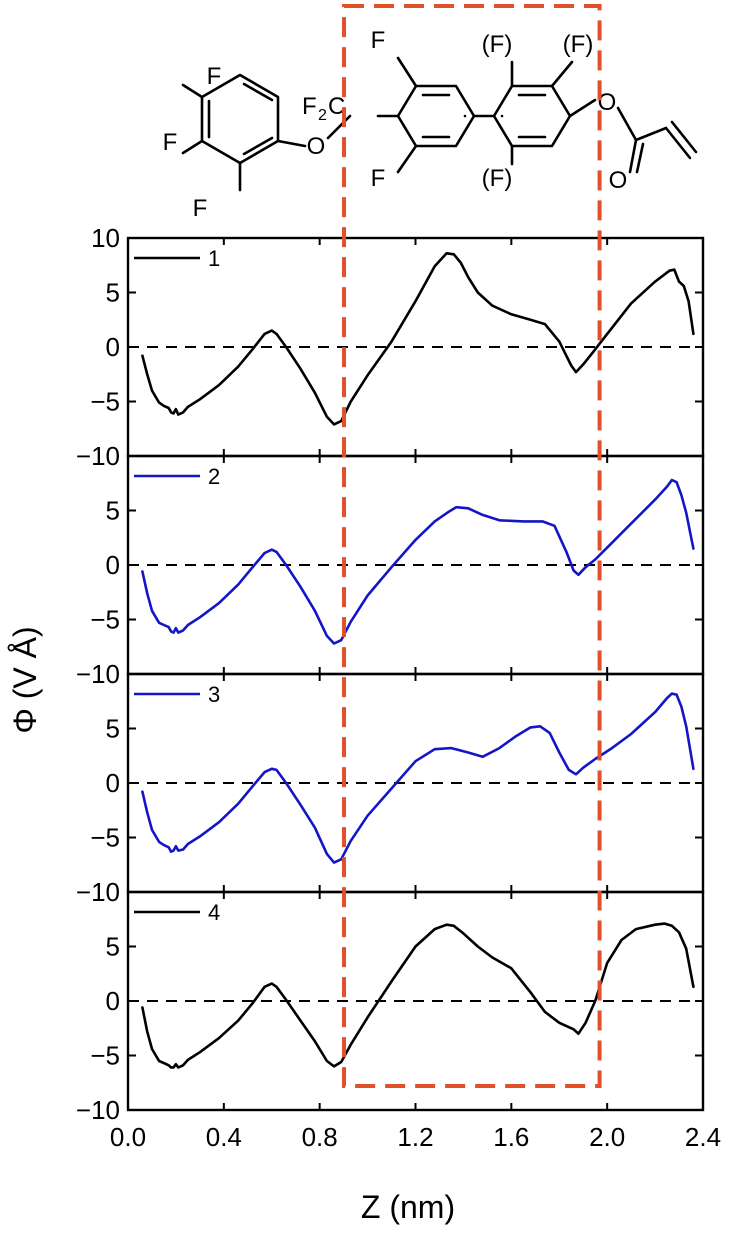  Describe the element at coordinates (430, 124) in the screenshot. I see `molecule-structure: F F F O F 2 C F F (F) (F) (F) O O` at that location.